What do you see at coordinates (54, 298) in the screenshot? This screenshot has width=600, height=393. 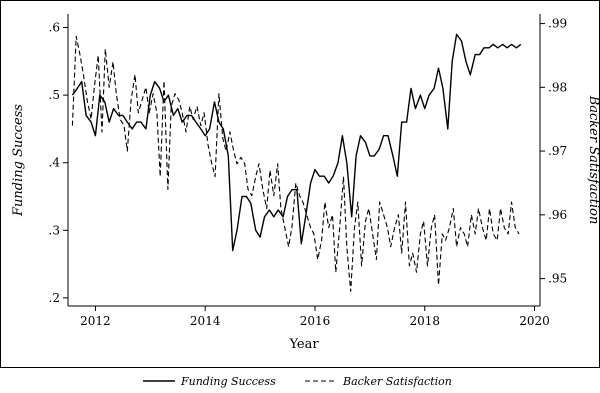 I see `left-y-tick-label: .2` at bounding box center [54, 298].